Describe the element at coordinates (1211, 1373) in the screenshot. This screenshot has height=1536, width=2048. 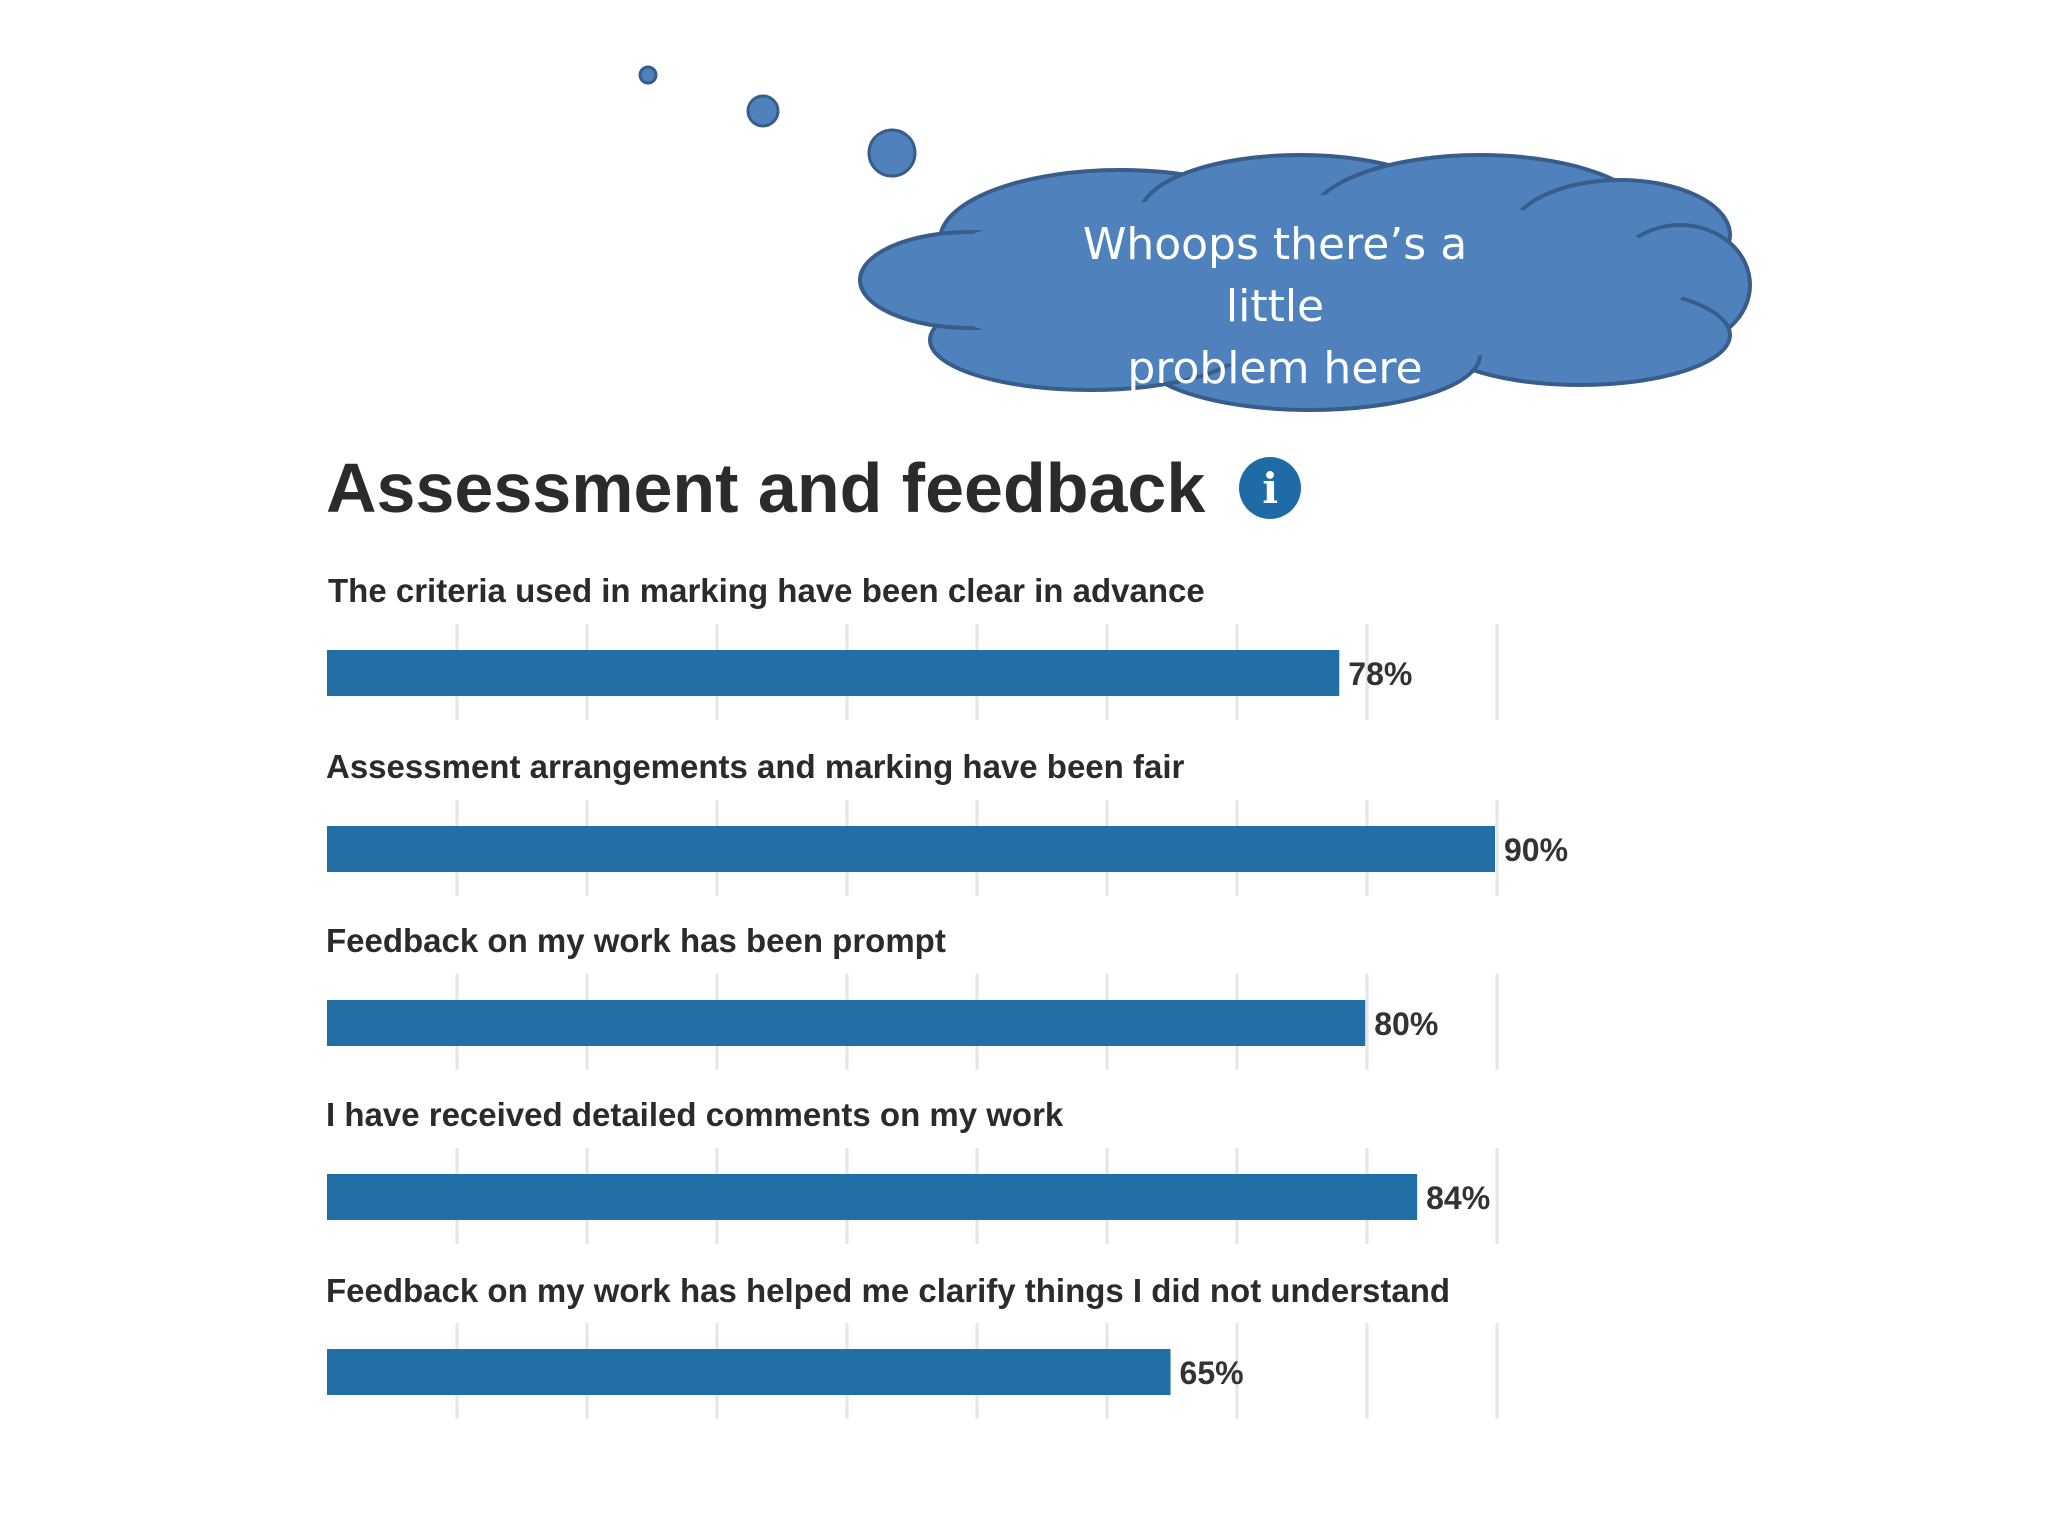
I see `value-label-5: 65%` at that location.